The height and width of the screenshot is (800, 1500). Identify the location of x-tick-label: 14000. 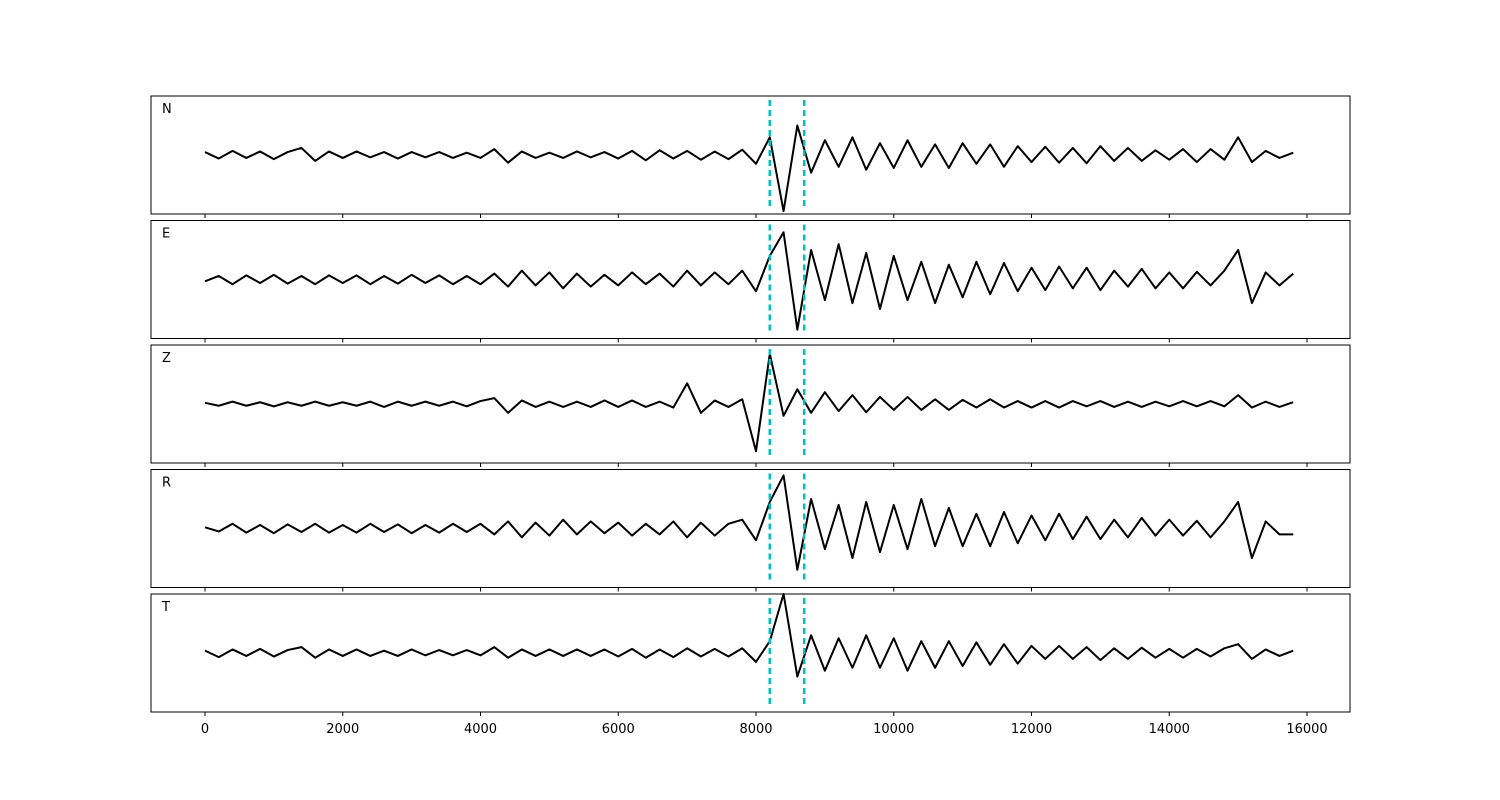
(1169, 729).